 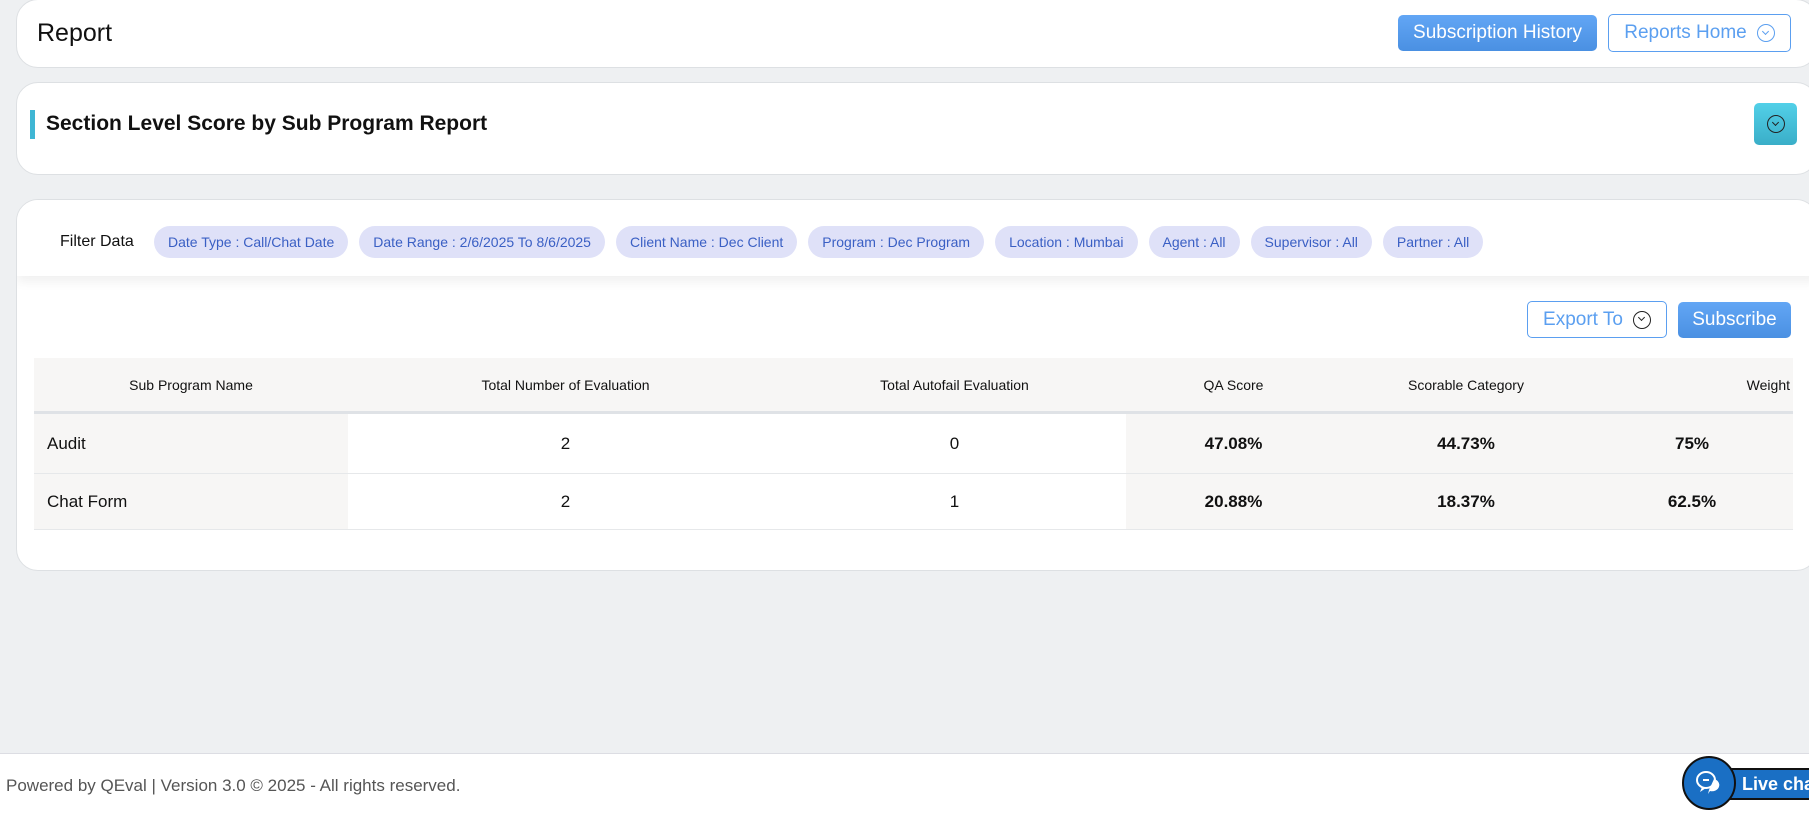 I want to click on reports-home-label: Reports Home, so click(x=1685, y=32).